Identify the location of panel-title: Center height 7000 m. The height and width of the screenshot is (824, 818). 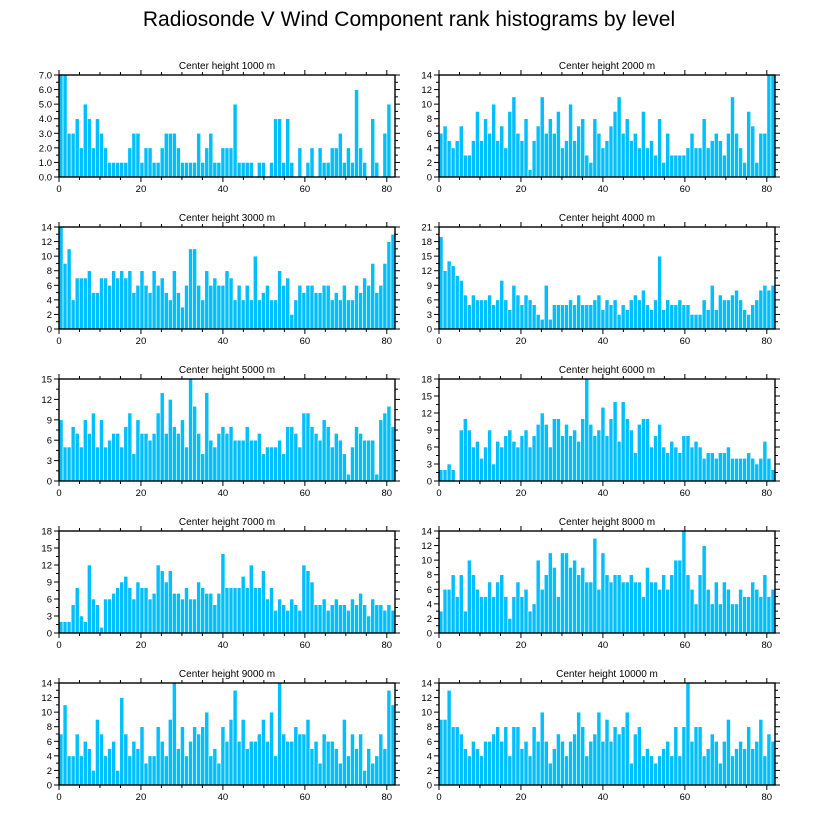
(227, 522).